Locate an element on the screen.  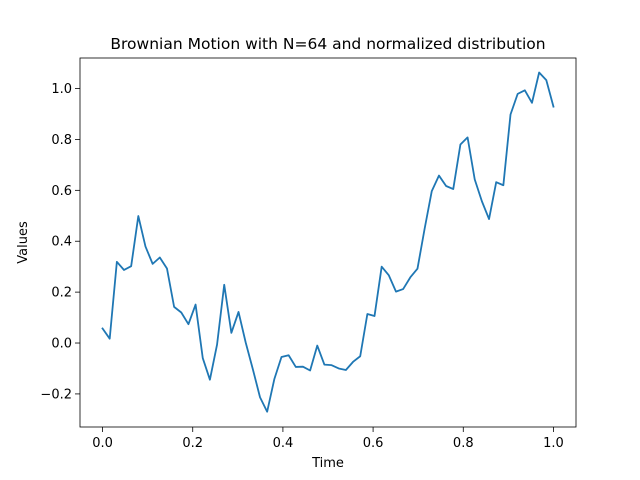
x-tick-label: 0.8 is located at coordinates (463, 443).